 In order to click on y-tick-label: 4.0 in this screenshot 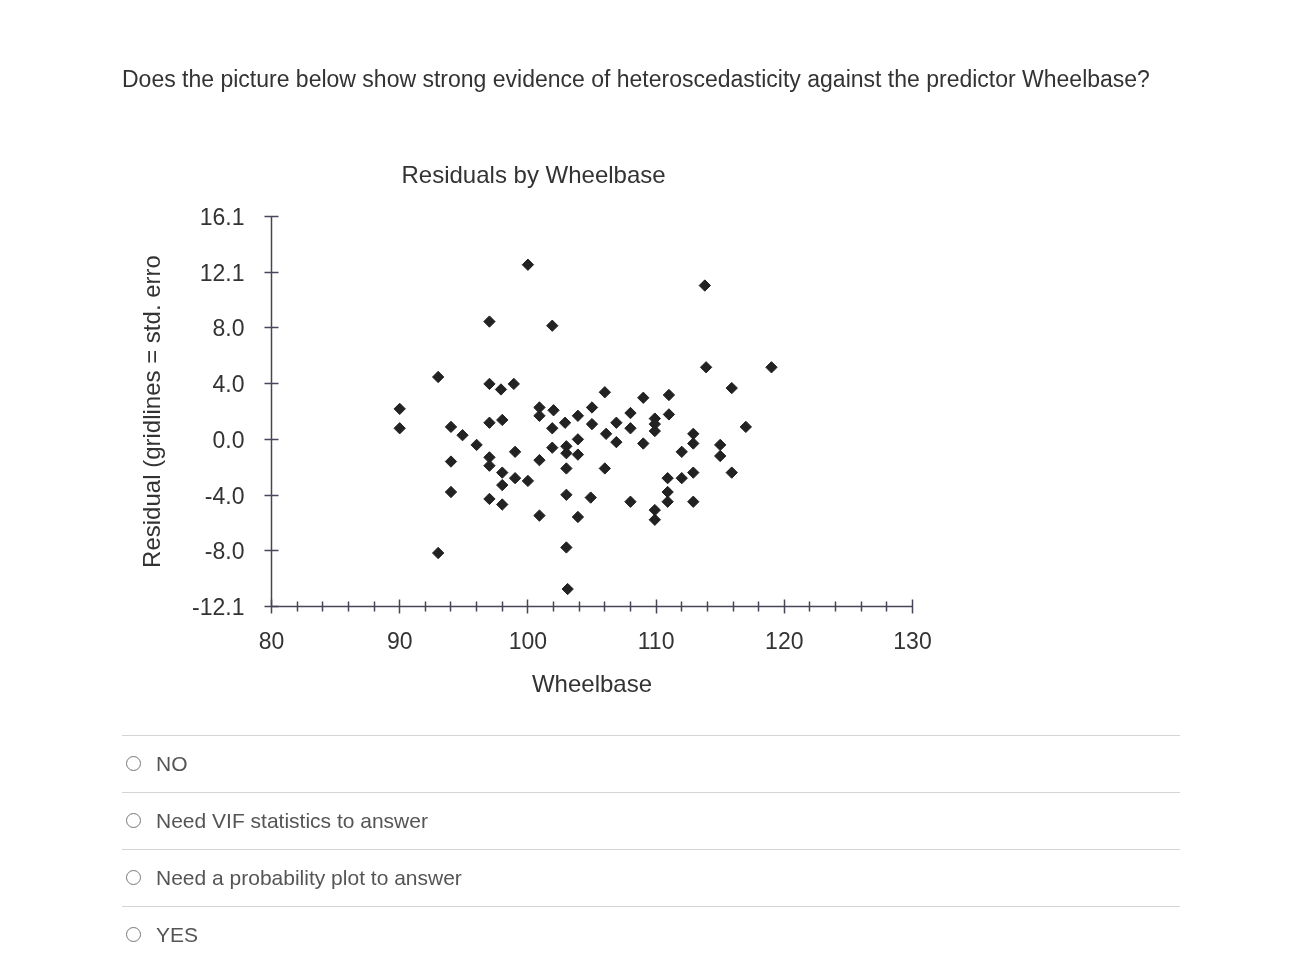, I will do `click(228, 384)`.